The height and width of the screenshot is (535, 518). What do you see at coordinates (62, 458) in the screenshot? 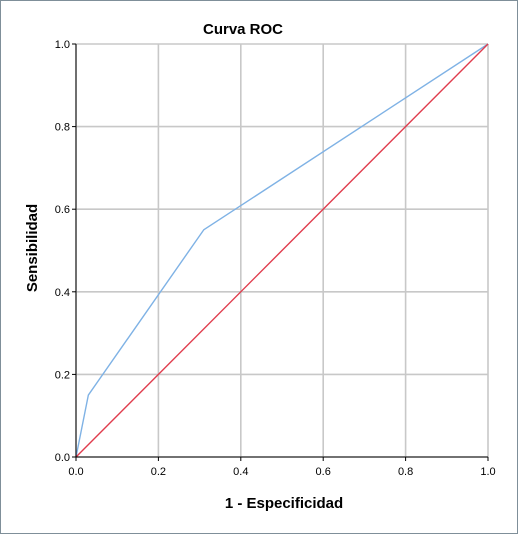
I see `y-tick-label: 0.0` at bounding box center [62, 458].